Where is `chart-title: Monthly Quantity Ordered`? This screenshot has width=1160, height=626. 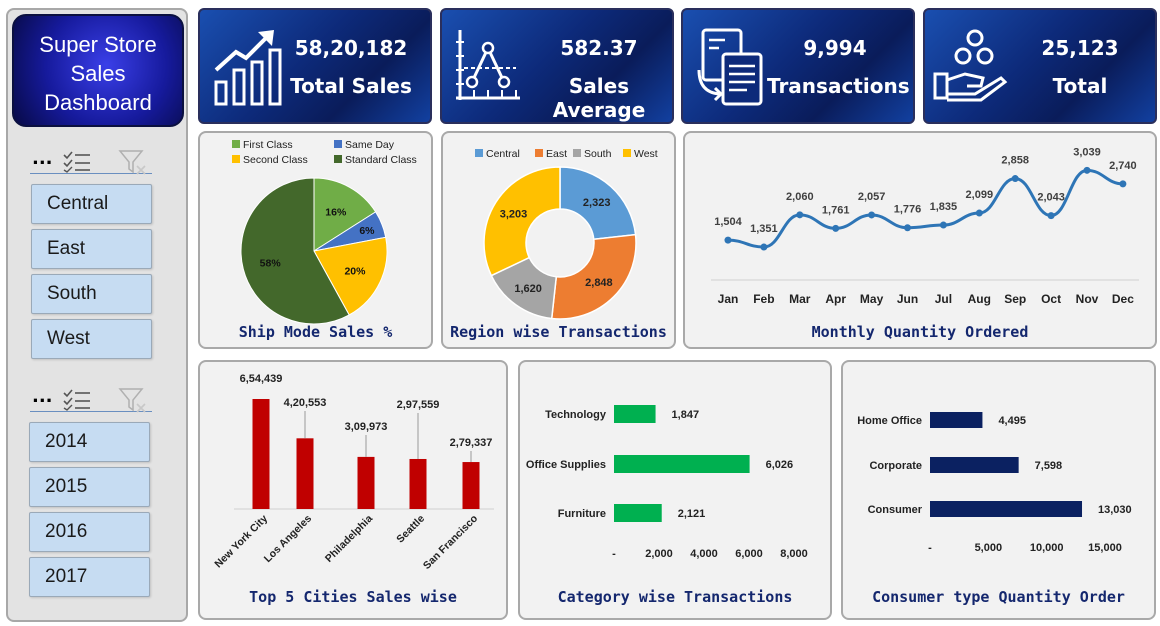
chart-title: Monthly Quantity Ordered is located at coordinates (920, 332).